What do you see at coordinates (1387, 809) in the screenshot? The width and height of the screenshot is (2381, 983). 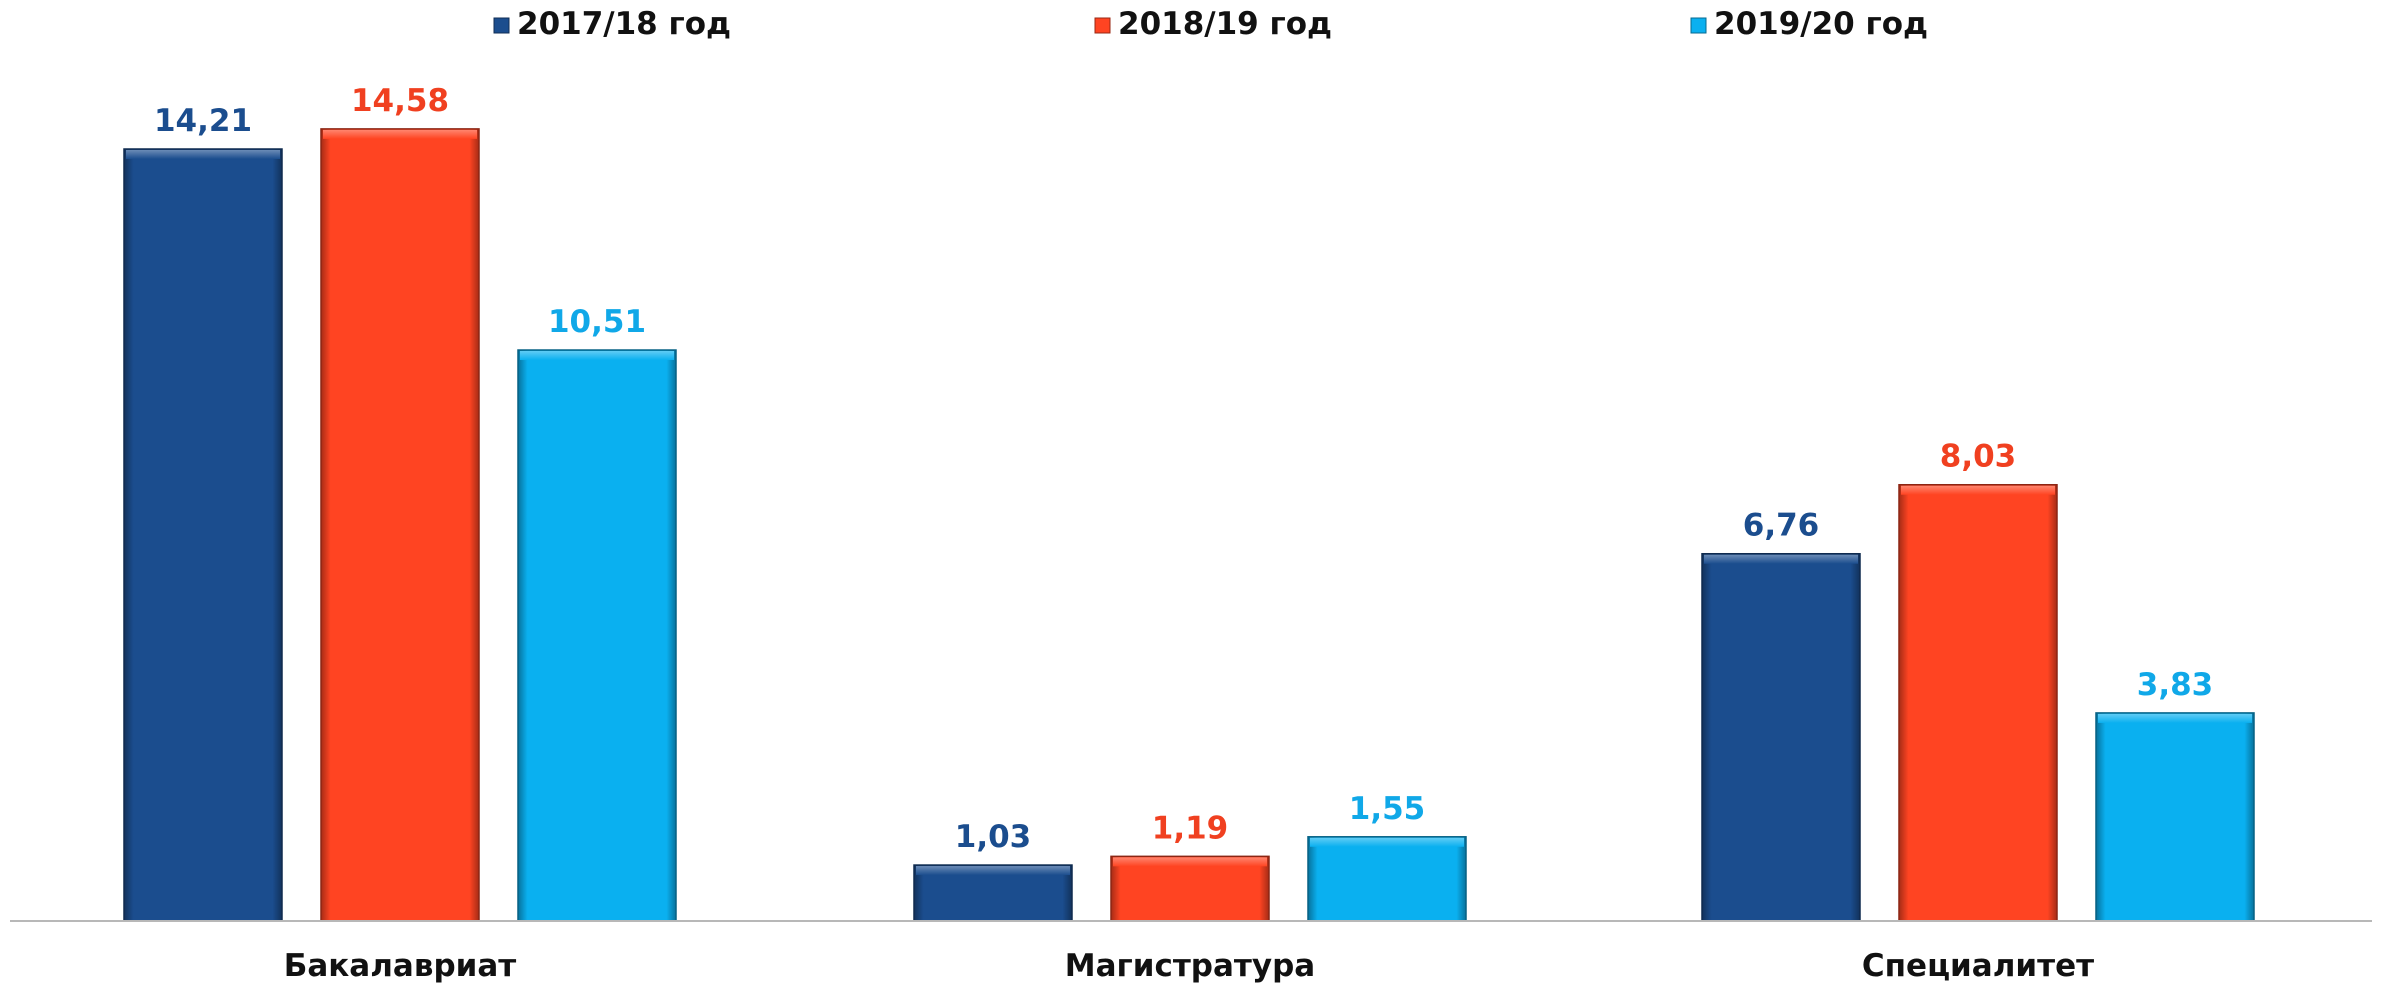 I see `value-label-magistratura-2019-20: 1,55` at bounding box center [1387, 809].